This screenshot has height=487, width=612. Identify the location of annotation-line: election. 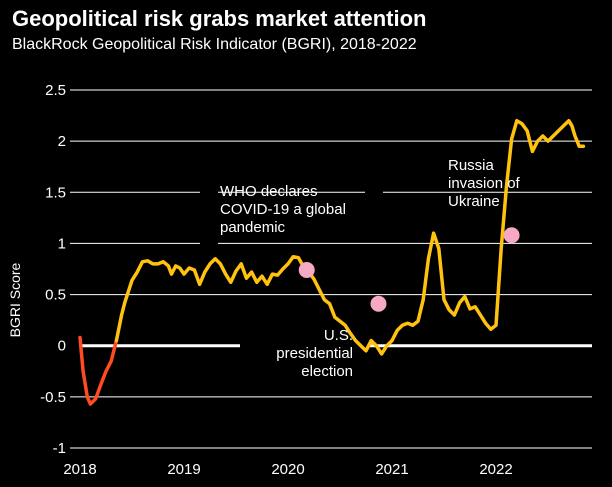
(327, 371).